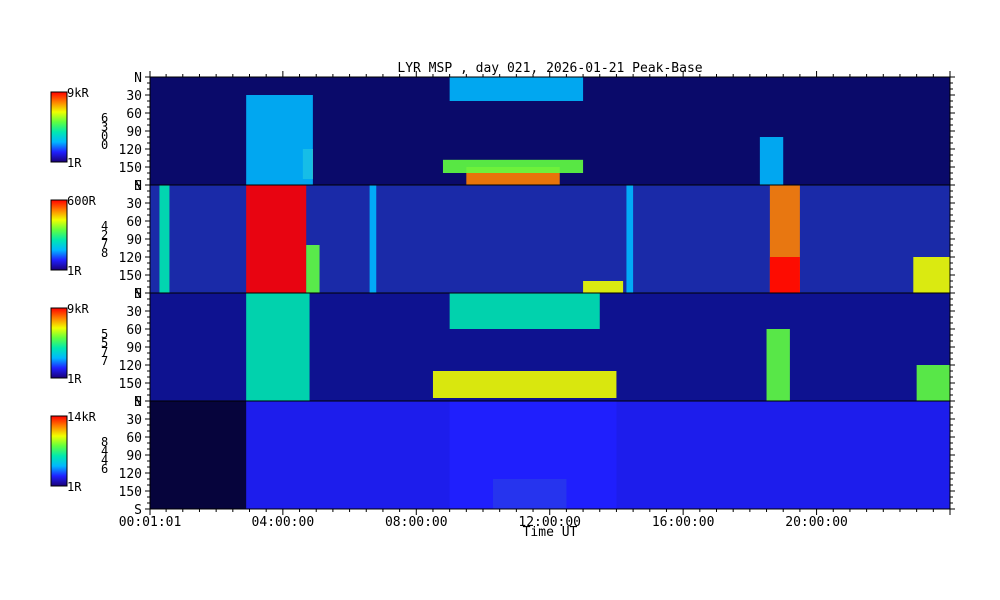  Describe the element at coordinates (549, 522) in the screenshot. I see `x-tick-label: 12:00:00` at that location.